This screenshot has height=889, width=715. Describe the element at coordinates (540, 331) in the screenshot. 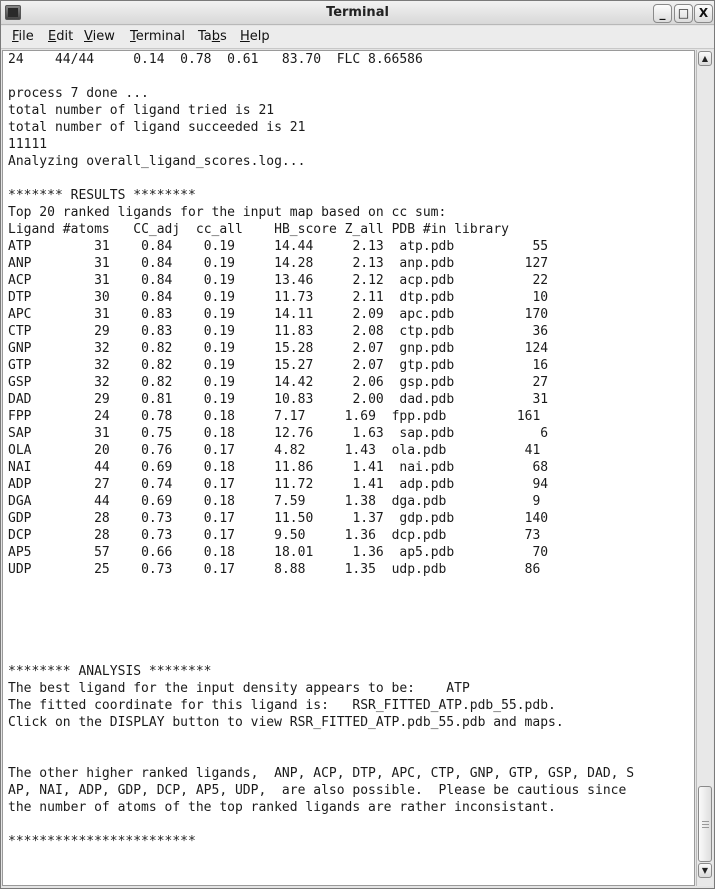

I see `library-index: 36` at that location.